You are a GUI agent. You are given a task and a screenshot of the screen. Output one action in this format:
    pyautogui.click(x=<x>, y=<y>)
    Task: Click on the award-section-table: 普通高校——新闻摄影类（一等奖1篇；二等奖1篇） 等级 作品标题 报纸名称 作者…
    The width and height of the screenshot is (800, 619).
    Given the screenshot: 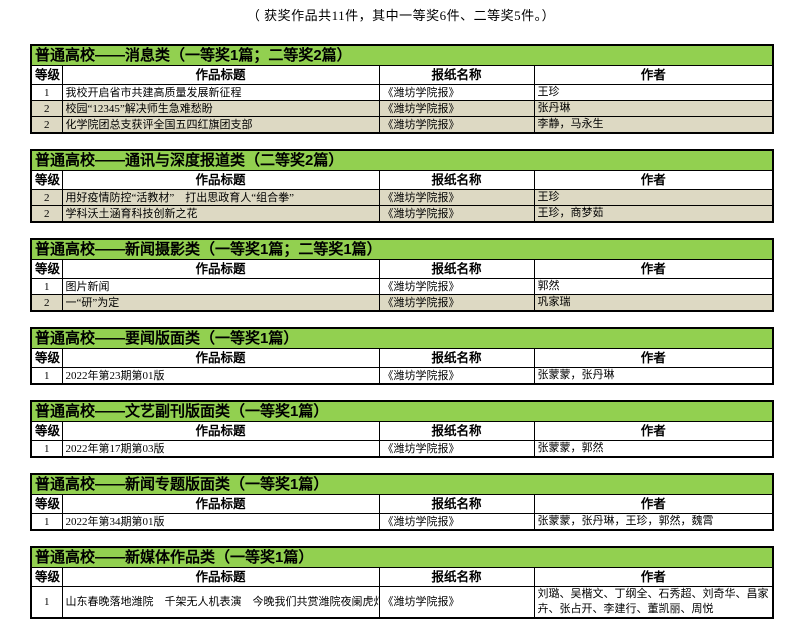 What is the action you would take?
    pyautogui.click(x=402, y=275)
    